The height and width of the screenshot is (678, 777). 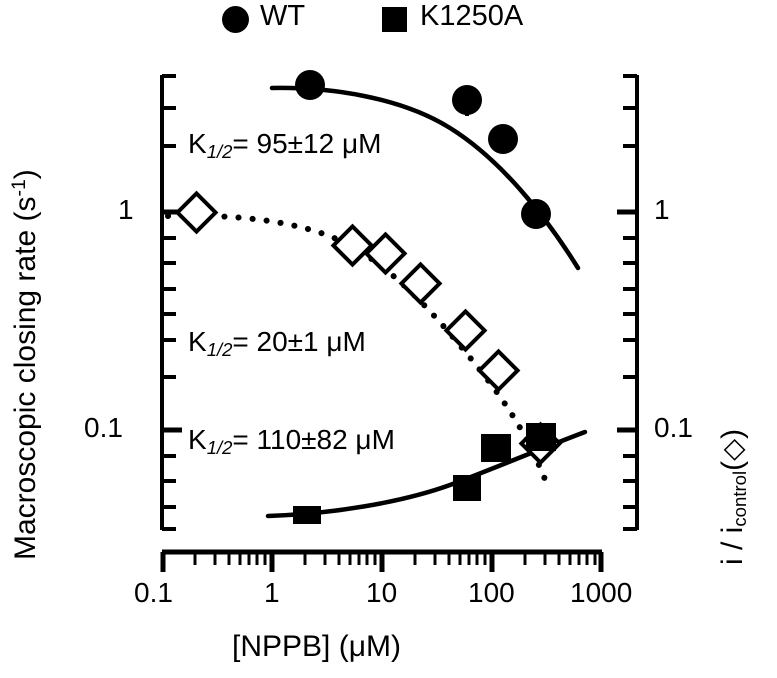 What do you see at coordinates (382, 560) in the screenshot?
I see `x-axis` at bounding box center [382, 560].